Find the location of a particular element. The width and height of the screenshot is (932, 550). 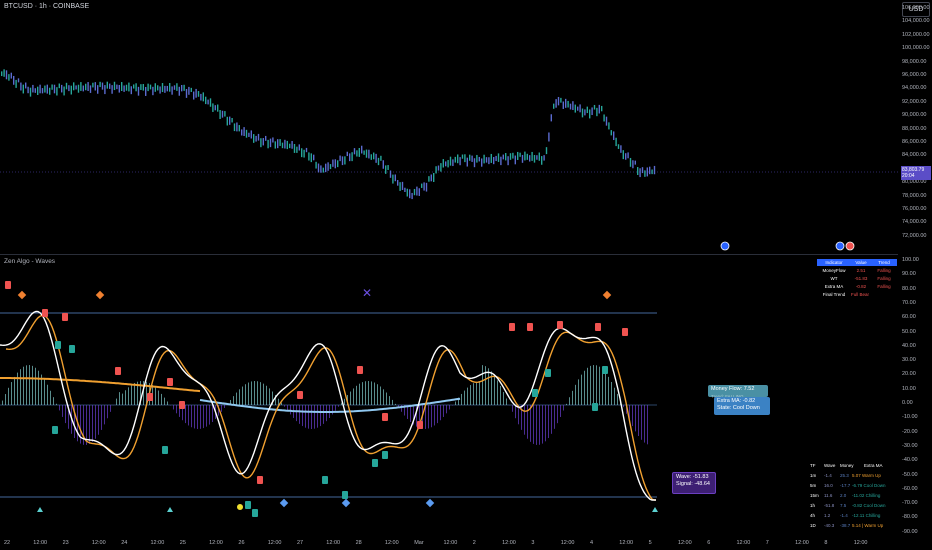

mtf-cell: 1D is located at coordinates (813, 525).